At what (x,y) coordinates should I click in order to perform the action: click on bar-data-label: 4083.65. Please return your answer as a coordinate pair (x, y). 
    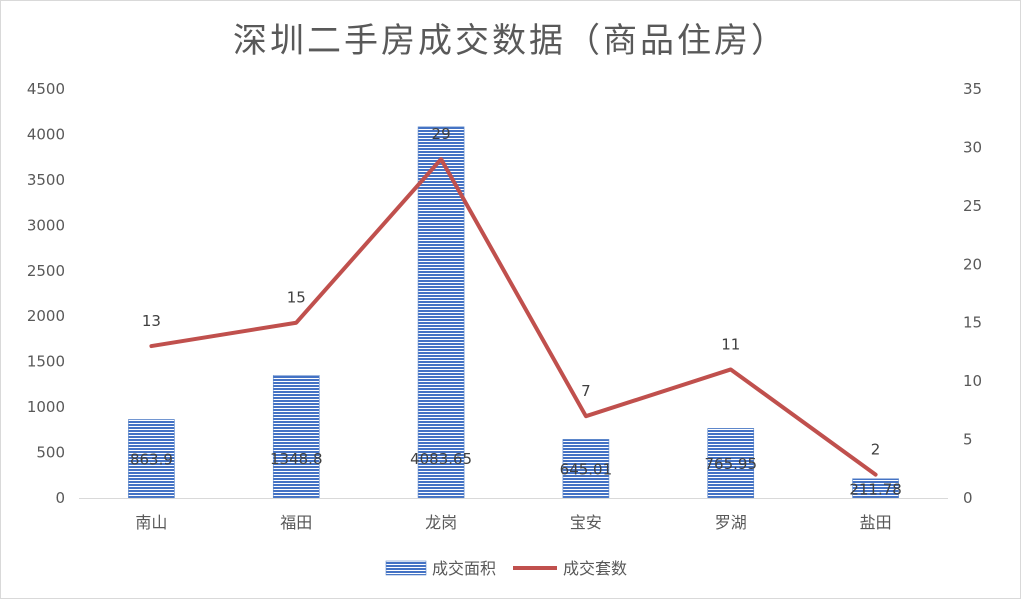
    Looking at the image, I should click on (441, 459).